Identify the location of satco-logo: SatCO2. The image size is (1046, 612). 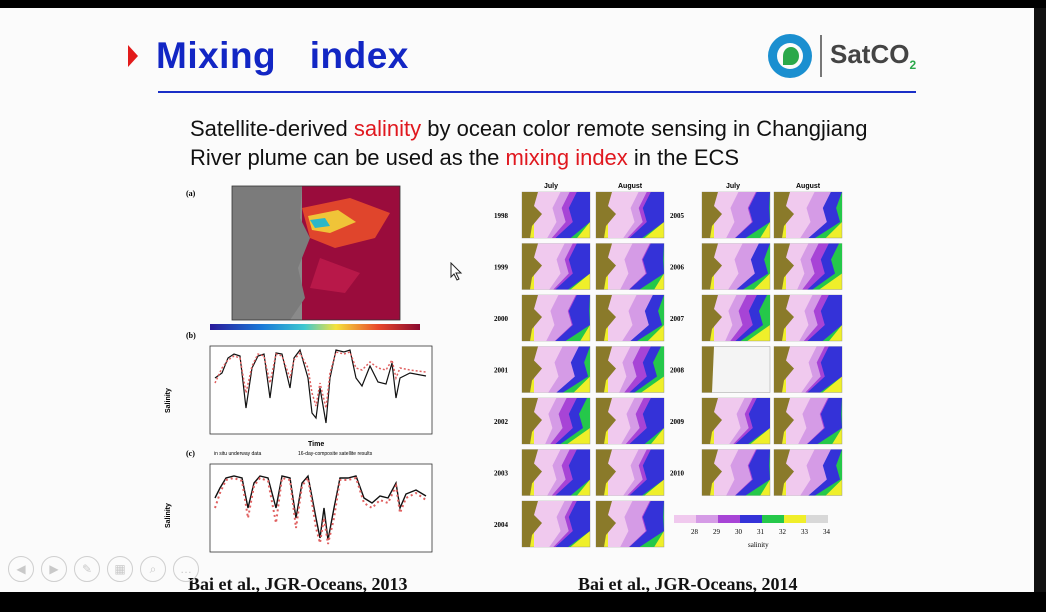
(842, 56).